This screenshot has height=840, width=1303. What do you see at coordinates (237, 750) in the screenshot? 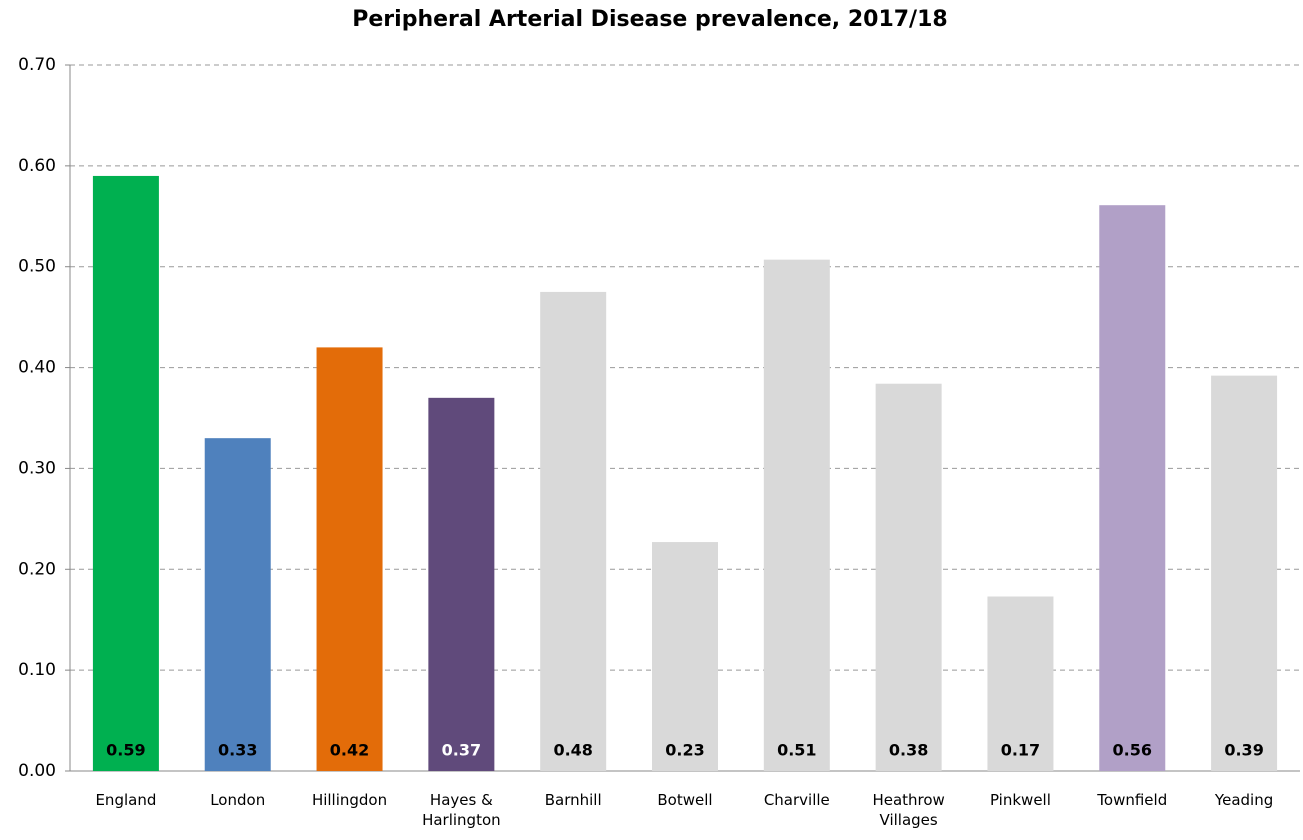
I see `value-label: 0.33` at bounding box center [237, 750].